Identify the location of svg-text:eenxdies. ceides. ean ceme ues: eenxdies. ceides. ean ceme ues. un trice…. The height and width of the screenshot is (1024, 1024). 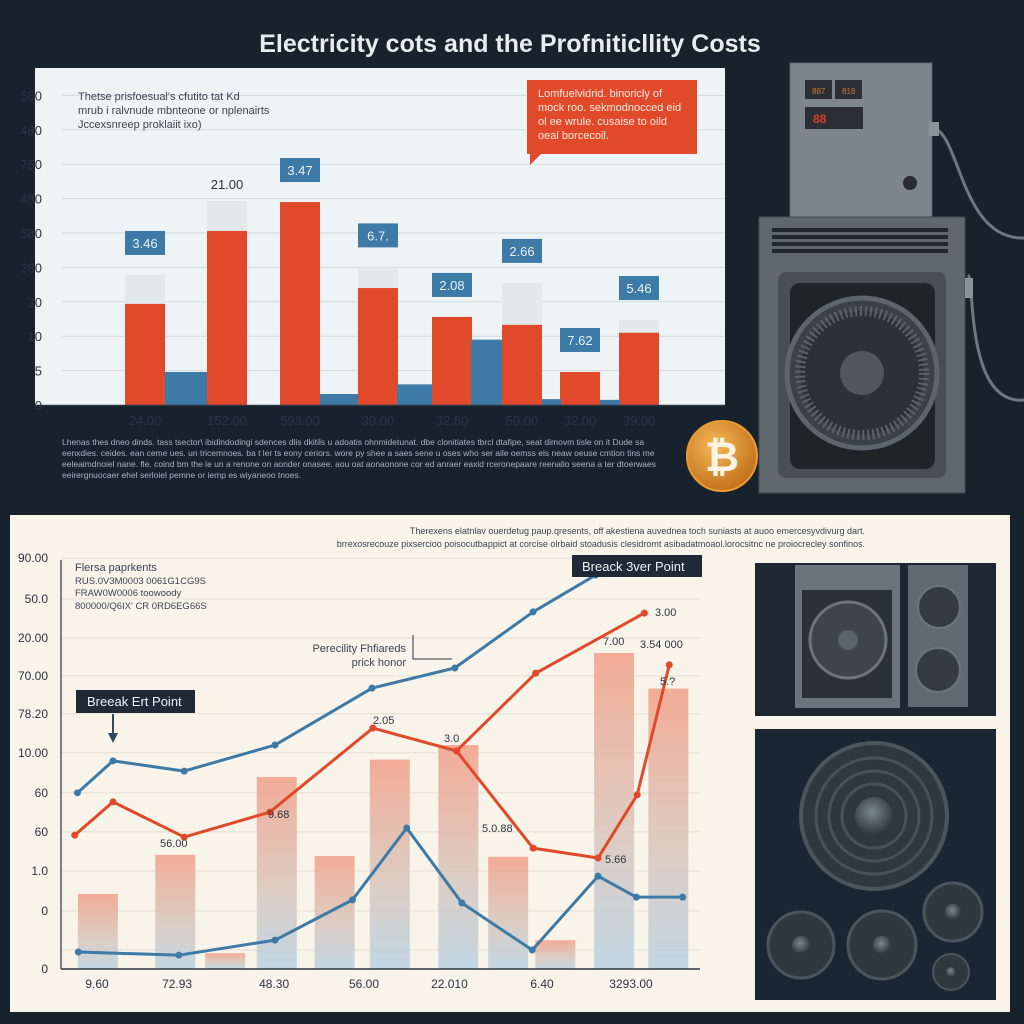
(358, 453).